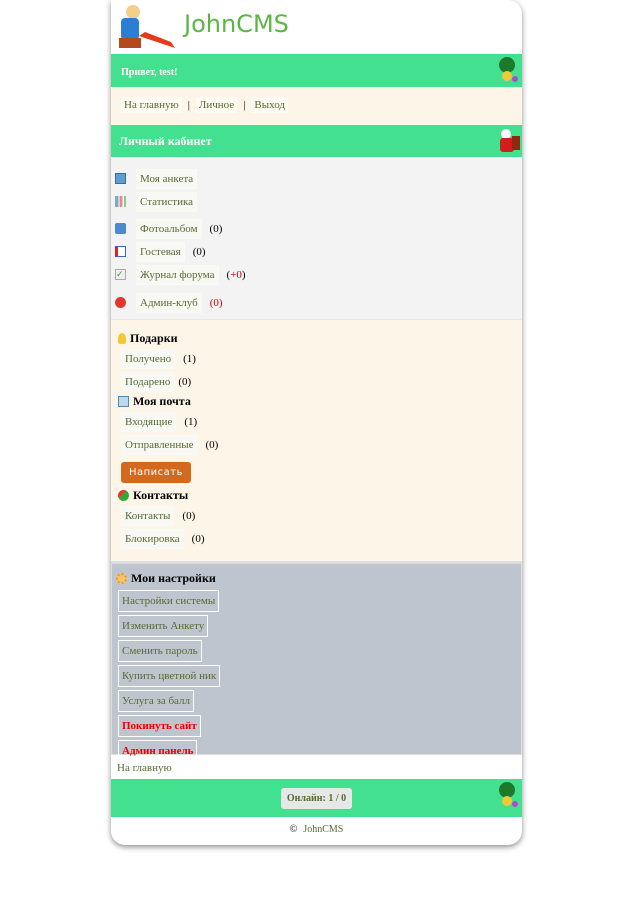  Describe the element at coordinates (320, 338) in the screenshot. I see `gifts-heading: Подарки` at that location.